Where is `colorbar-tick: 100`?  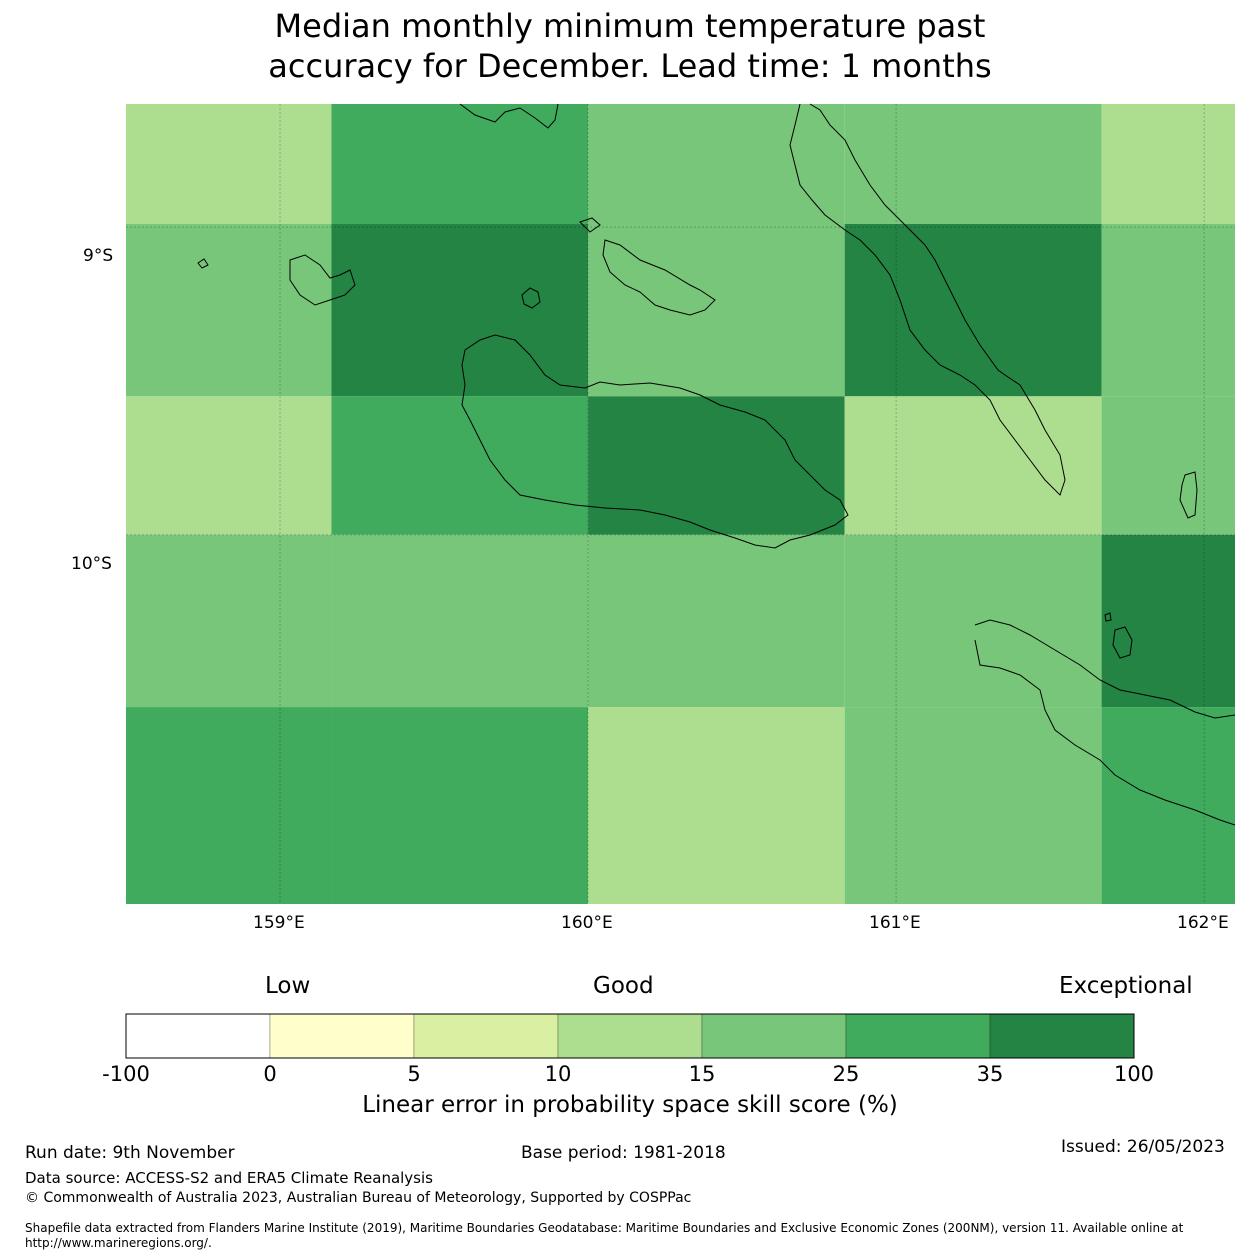
colorbar-tick: 100 is located at coordinates (1134, 1074).